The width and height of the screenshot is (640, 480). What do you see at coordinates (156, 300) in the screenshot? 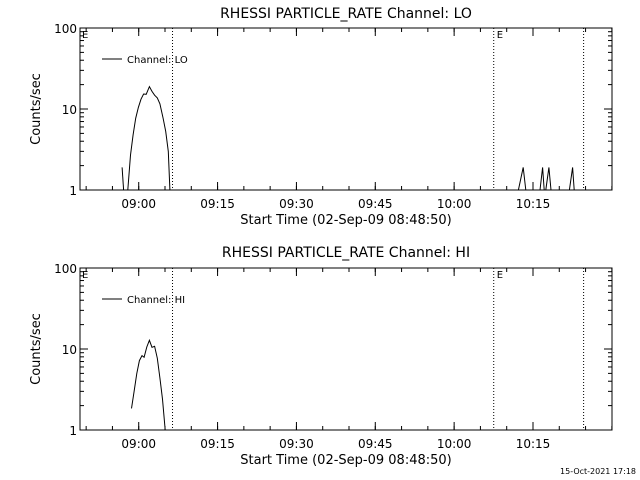
I see `legend-label: Channel: HI` at bounding box center [156, 300].